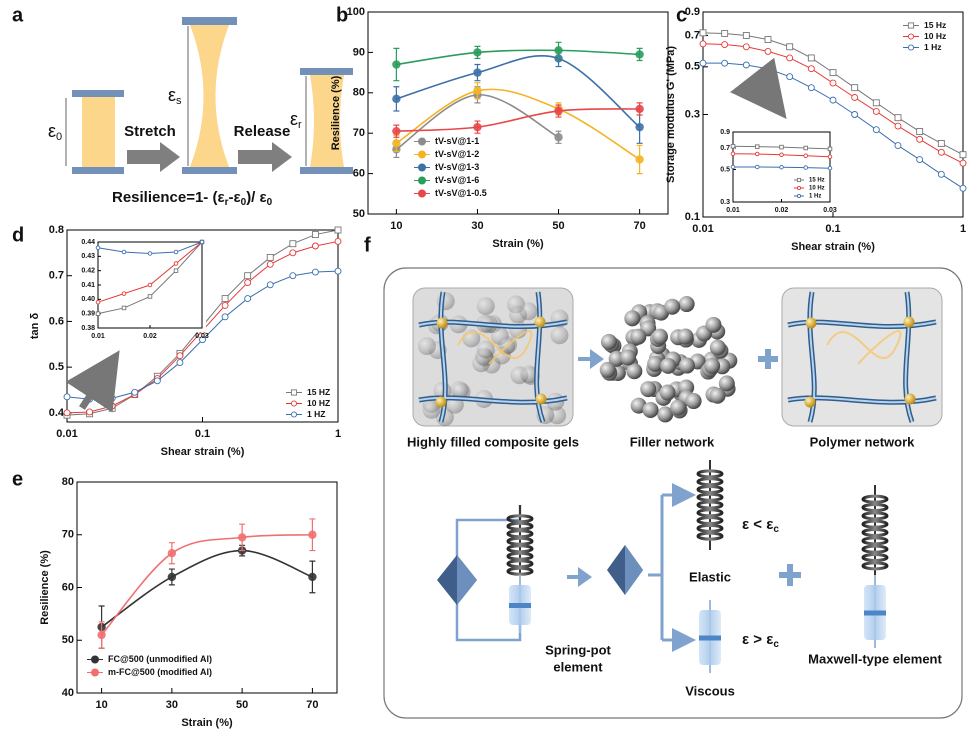  What do you see at coordinates (875, 613) in the screenshot?
I see `dashpot-piston` at bounding box center [875, 613].